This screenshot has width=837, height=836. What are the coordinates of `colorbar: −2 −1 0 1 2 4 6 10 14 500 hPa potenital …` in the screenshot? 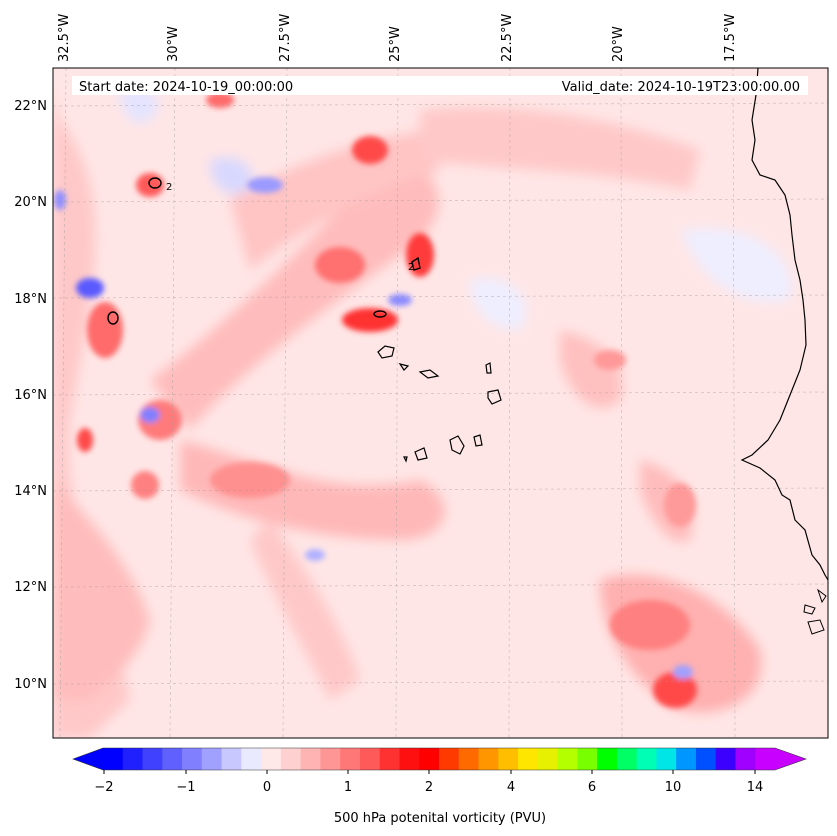 It's located at (439, 786).